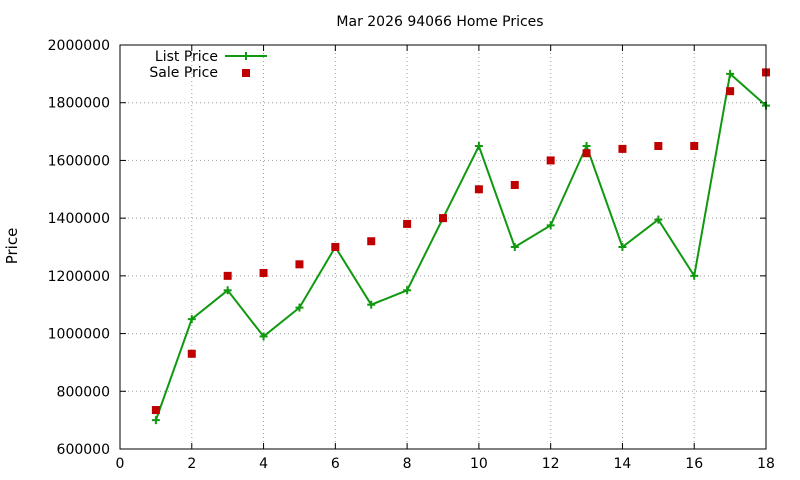 The height and width of the screenshot is (480, 800). What do you see at coordinates (439, 22) in the screenshot?
I see `chart-title: Mar 2026 94066 Home Prices` at bounding box center [439, 22].